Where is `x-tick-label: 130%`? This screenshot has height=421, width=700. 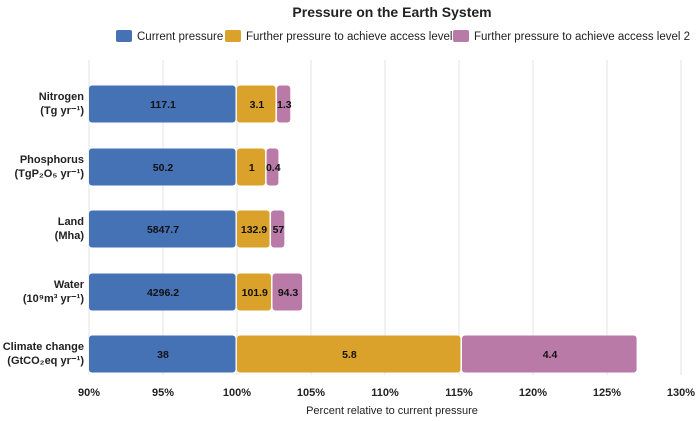
x-tick-label: 130% is located at coordinates (681, 393).